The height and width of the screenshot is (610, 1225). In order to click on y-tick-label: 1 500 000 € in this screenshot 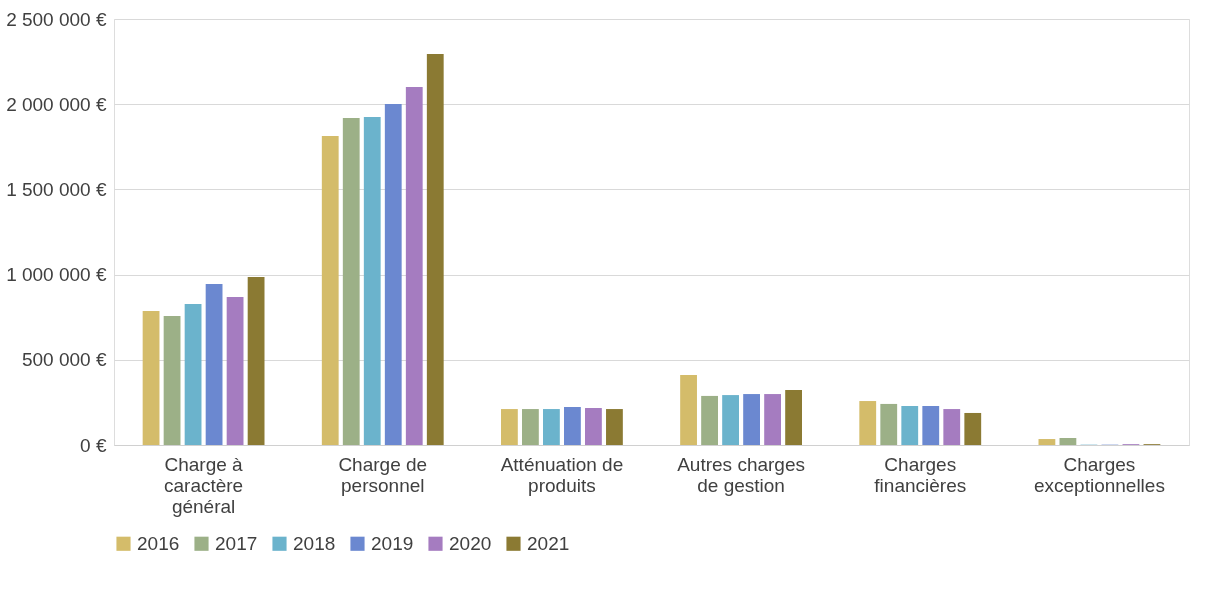, I will do `click(56, 189)`.